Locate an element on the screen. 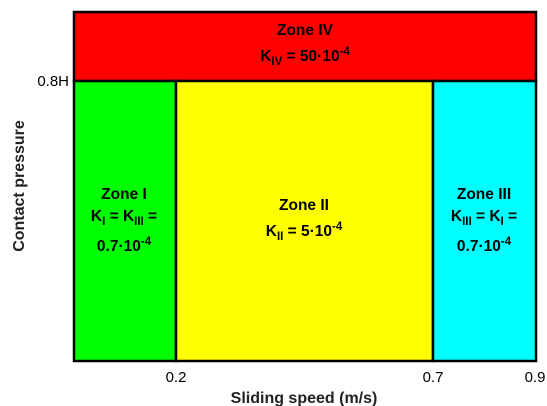 The width and height of the screenshot is (547, 406). y-tick-label: 0.8H is located at coordinates (53, 81).